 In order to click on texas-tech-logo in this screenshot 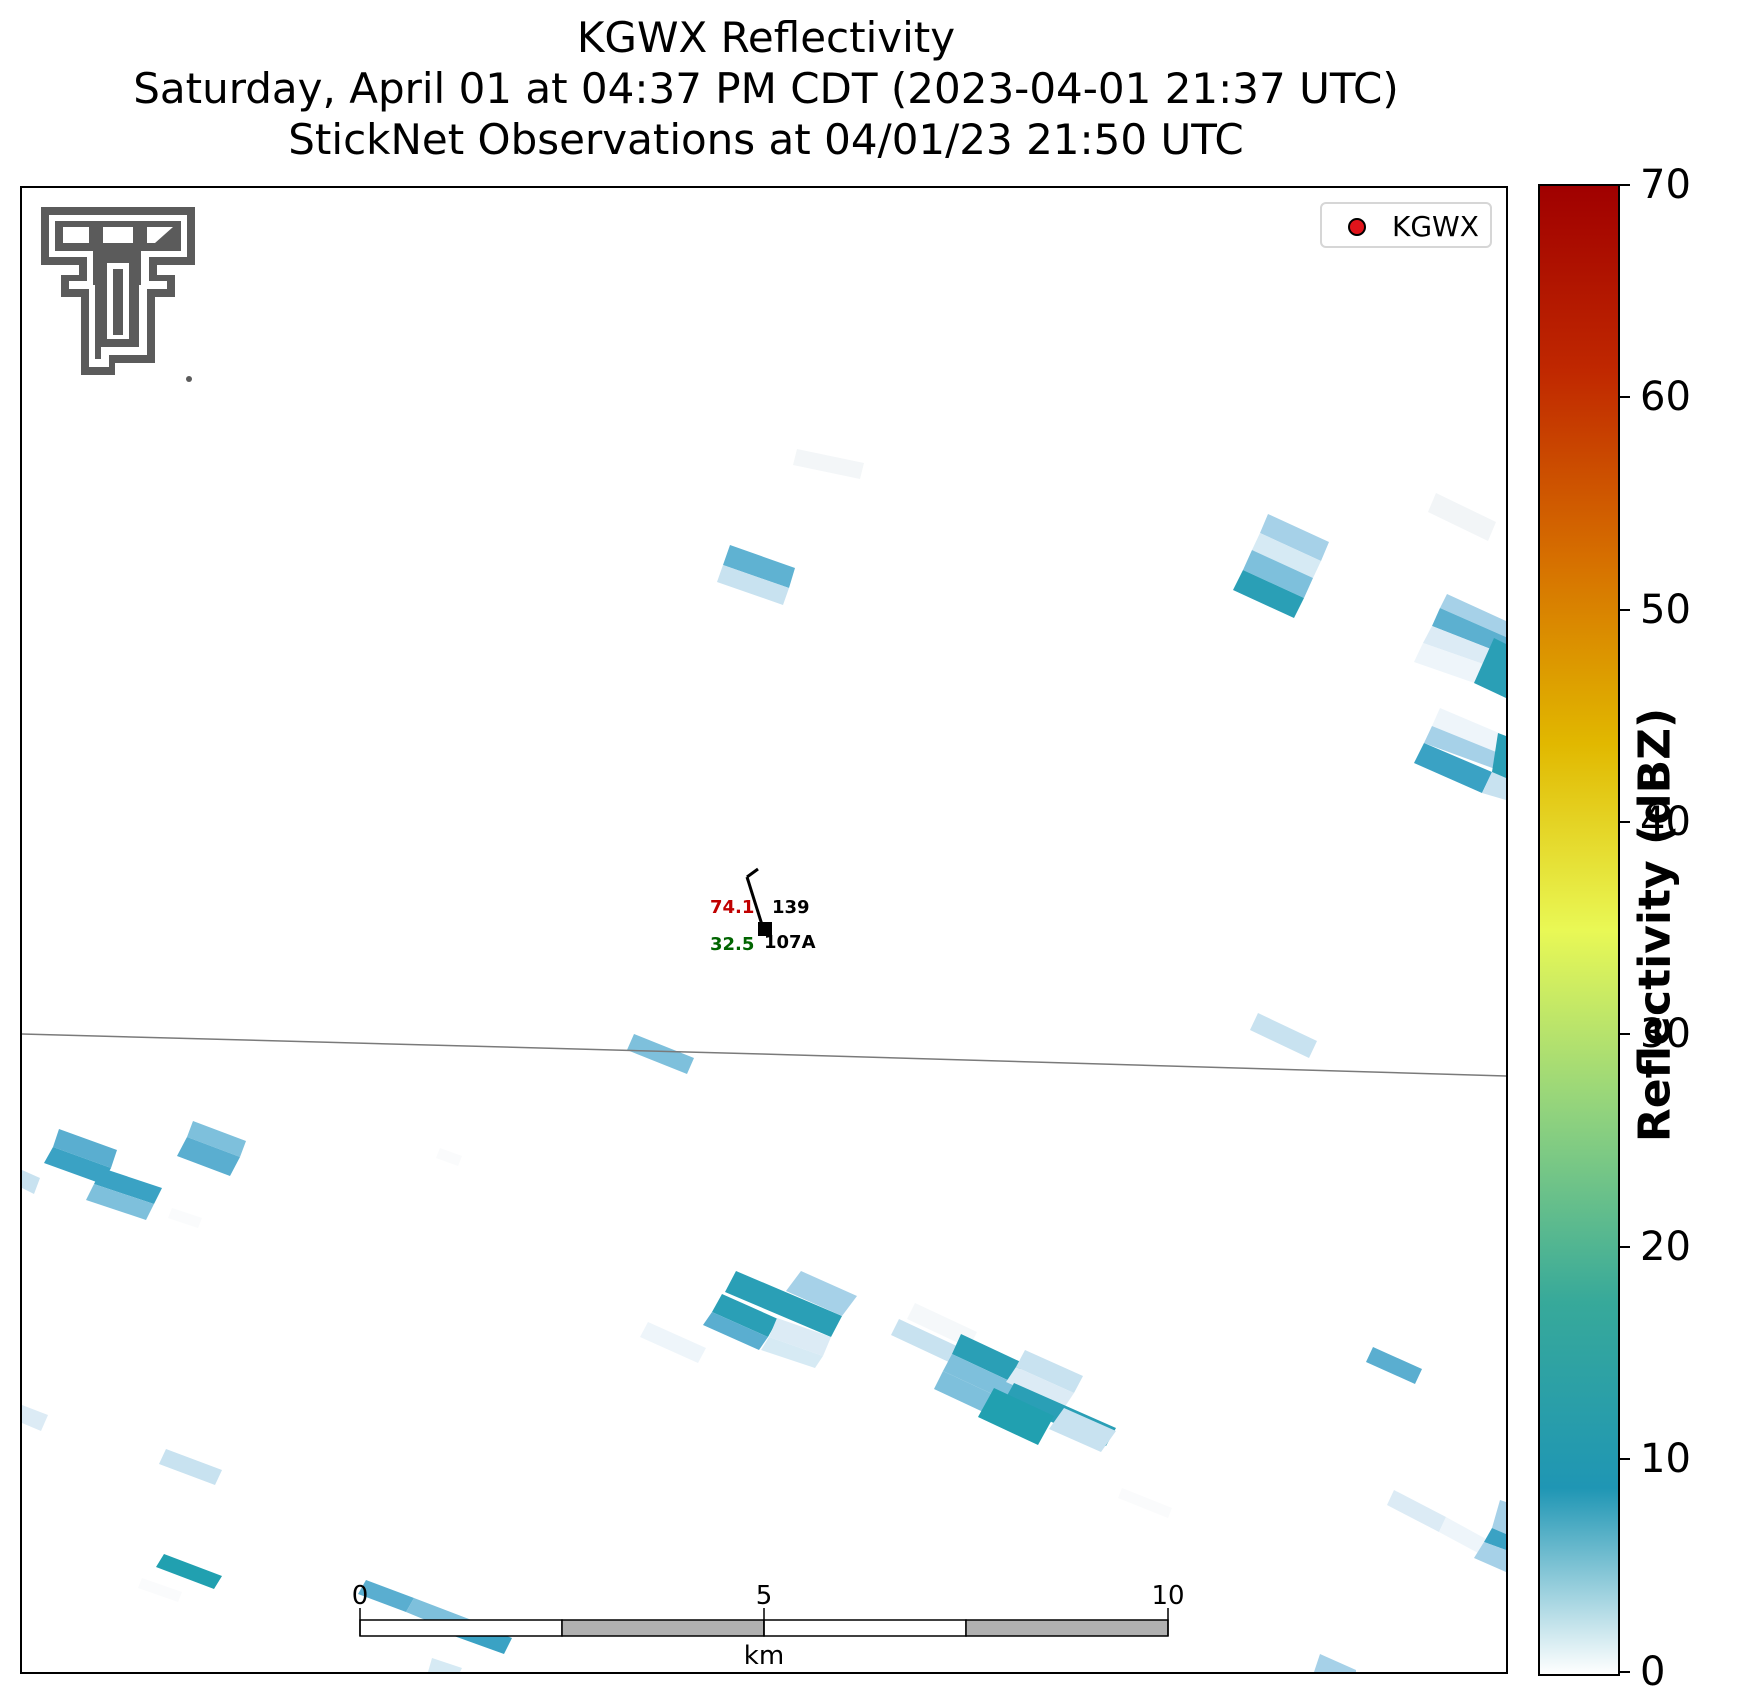, I will do `click(118, 294)`.